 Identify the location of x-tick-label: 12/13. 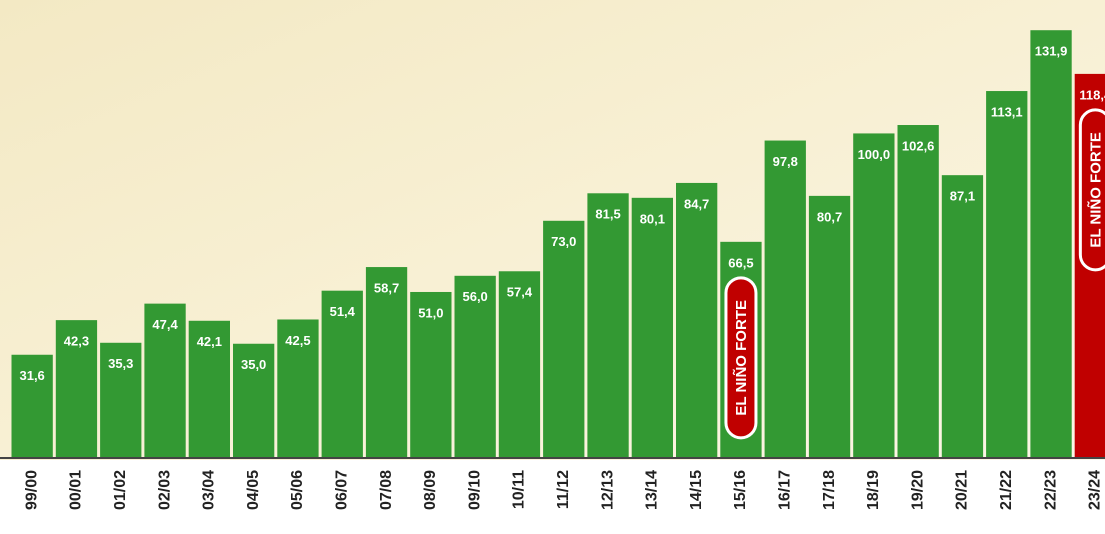
(607, 490).